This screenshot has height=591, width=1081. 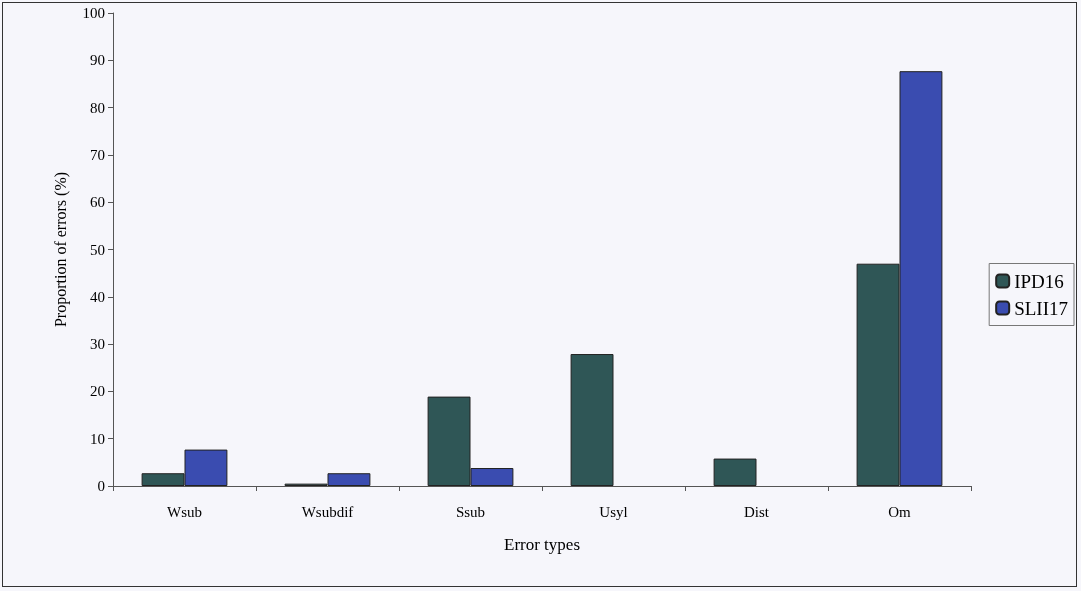 What do you see at coordinates (900, 511) in the screenshot?
I see `x-tick-label: Om` at bounding box center [900, 511].